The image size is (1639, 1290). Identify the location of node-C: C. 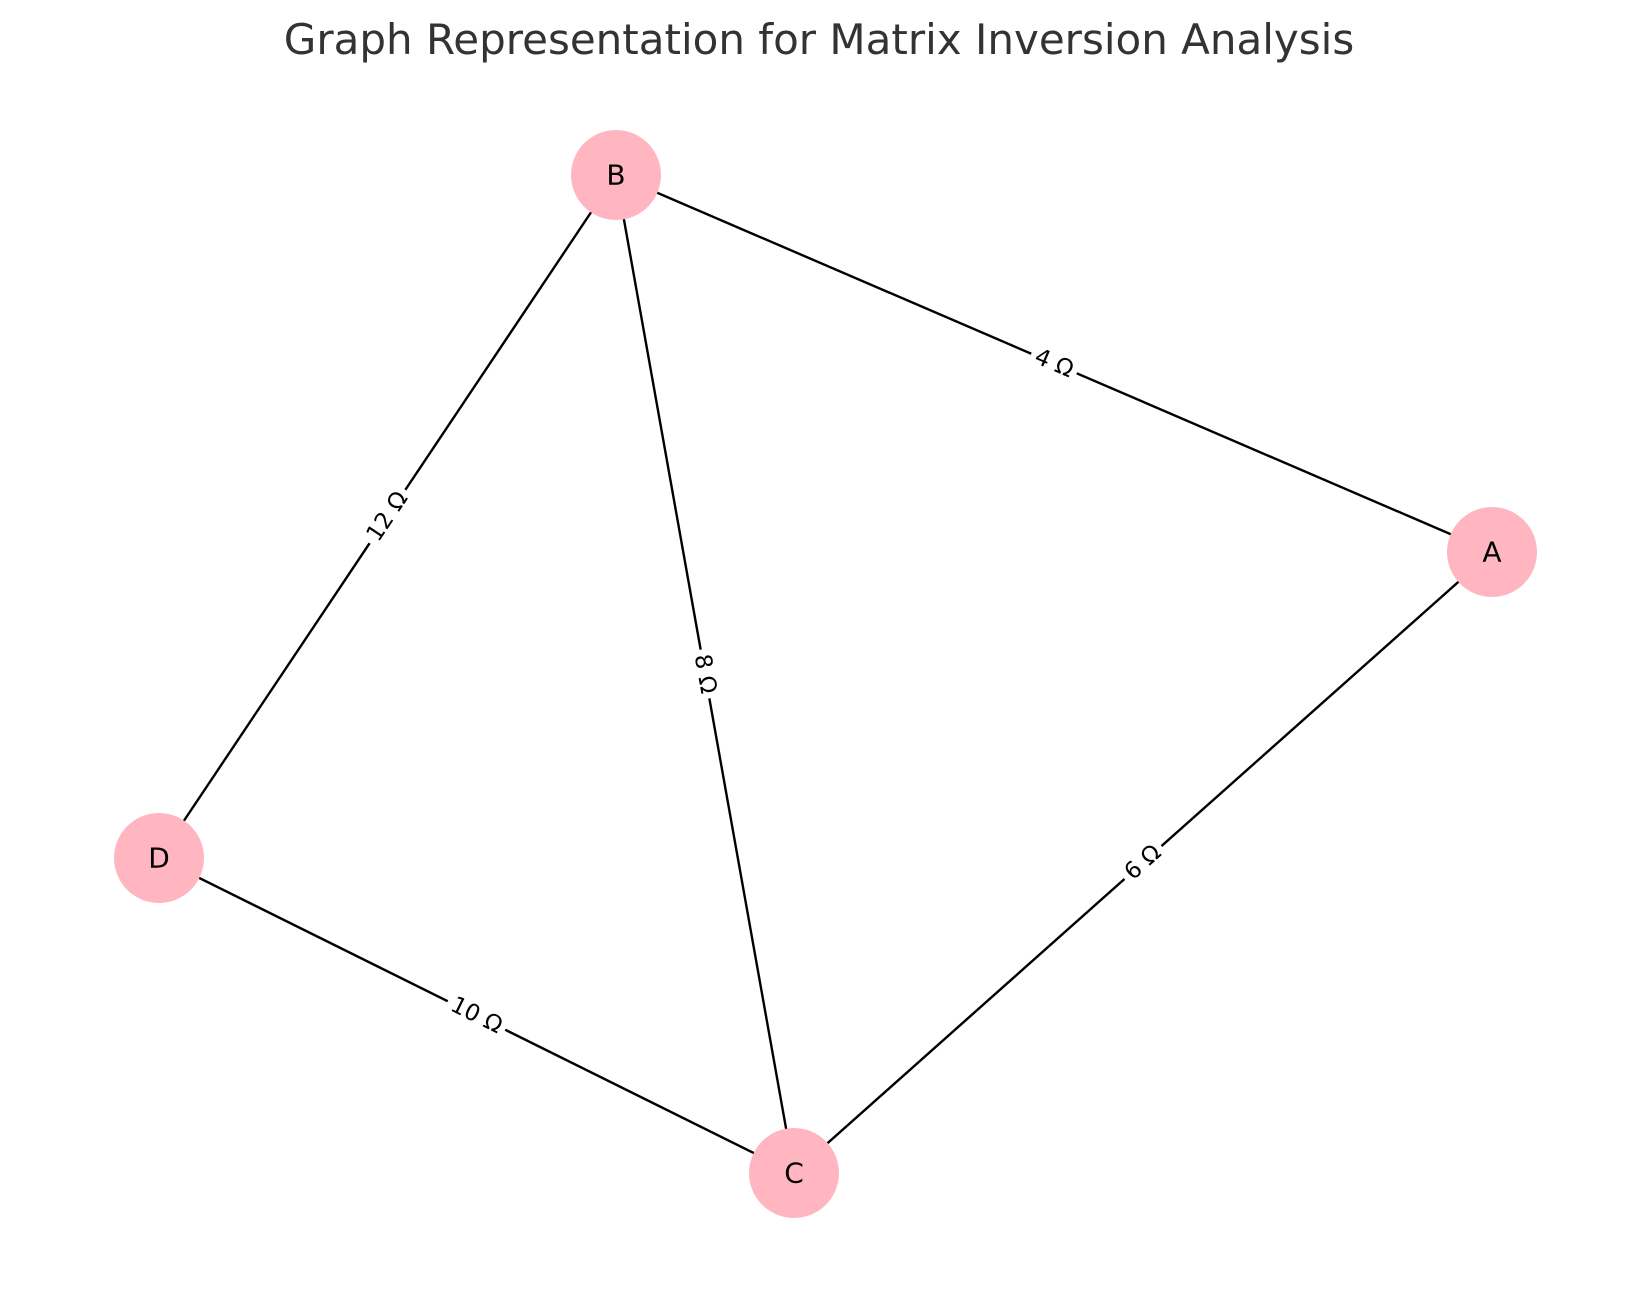
(794, 1173).